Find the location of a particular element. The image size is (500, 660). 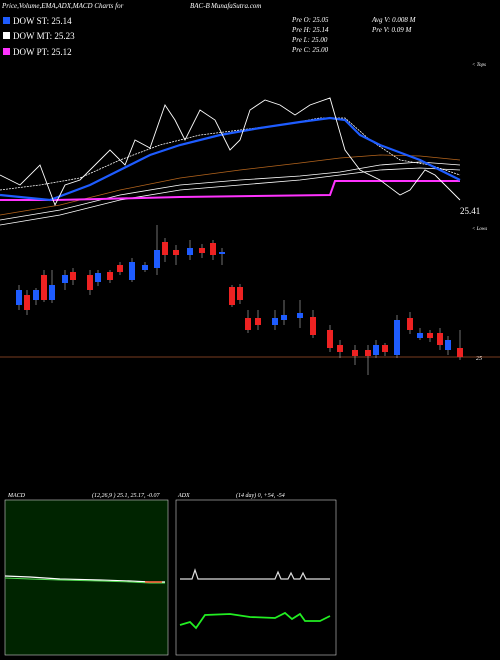

macd-params: (12,26,9 ) 25.1, 25.17, -0.07 is located at coordinates (126, 495).